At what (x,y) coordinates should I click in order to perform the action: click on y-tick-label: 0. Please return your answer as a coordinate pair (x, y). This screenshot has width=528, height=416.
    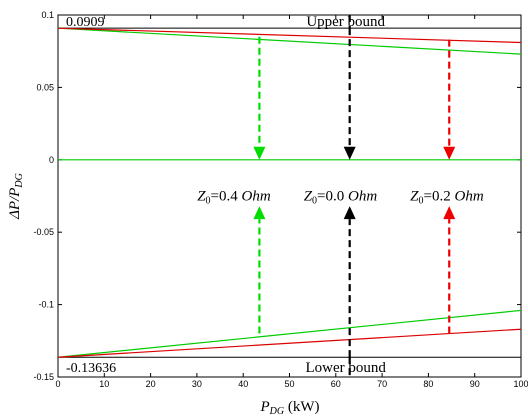
    Looking at the image, I should click on (51, 160).